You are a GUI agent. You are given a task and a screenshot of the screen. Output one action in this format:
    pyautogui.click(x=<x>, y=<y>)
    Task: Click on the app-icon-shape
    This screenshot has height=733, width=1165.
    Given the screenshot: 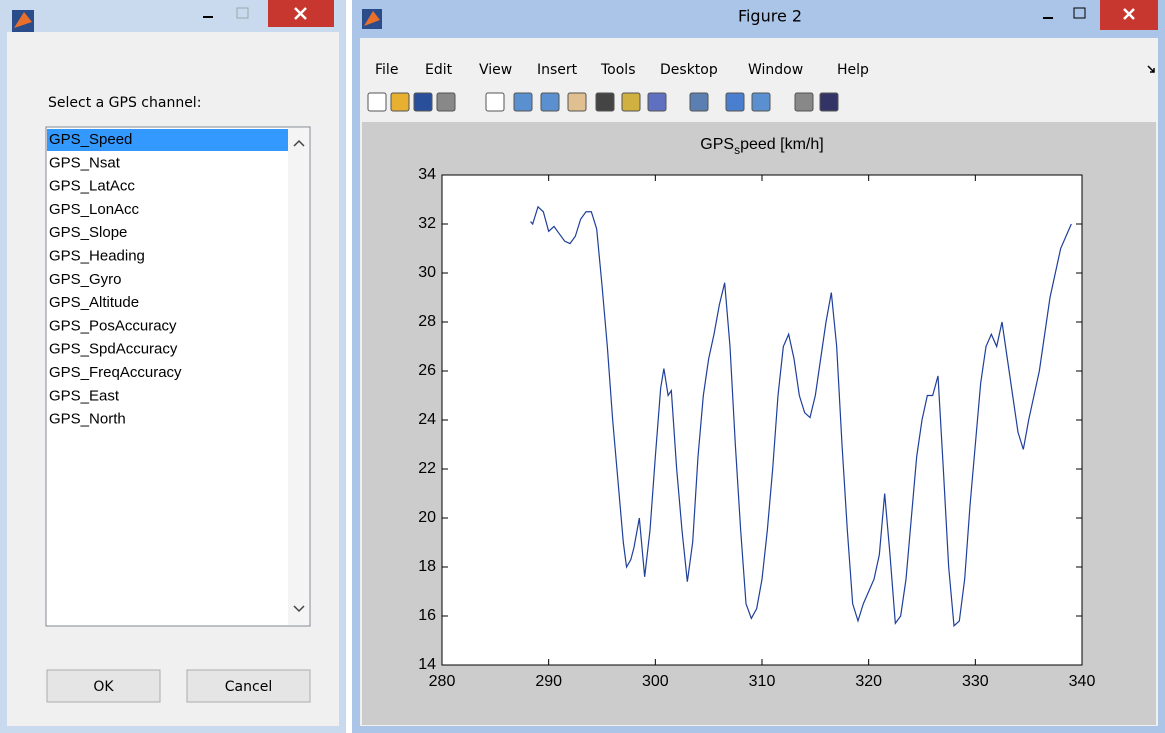 What is the action you would take?
    pyautogui.click(x=23, y=20)
    